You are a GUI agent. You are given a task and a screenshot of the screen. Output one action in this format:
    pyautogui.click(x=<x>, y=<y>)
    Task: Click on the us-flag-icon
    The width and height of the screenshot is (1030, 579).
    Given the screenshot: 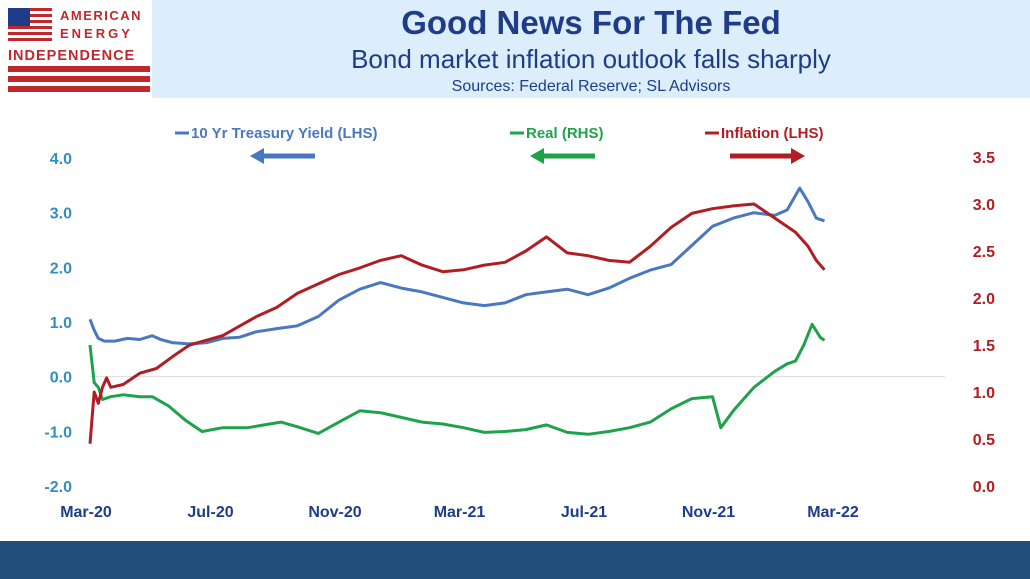 What is the action you would take?
    pyautogui.click(x=30, y=25)
    